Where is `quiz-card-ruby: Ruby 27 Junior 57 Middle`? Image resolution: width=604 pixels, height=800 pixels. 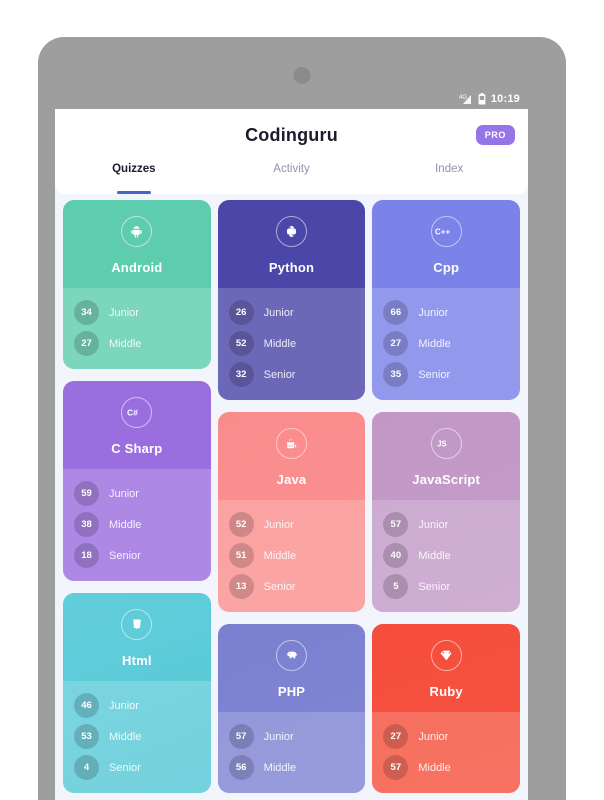
quiz-card-ruby: Ruby 27 Junior 57 Middle is located at coordinates (446, 708).